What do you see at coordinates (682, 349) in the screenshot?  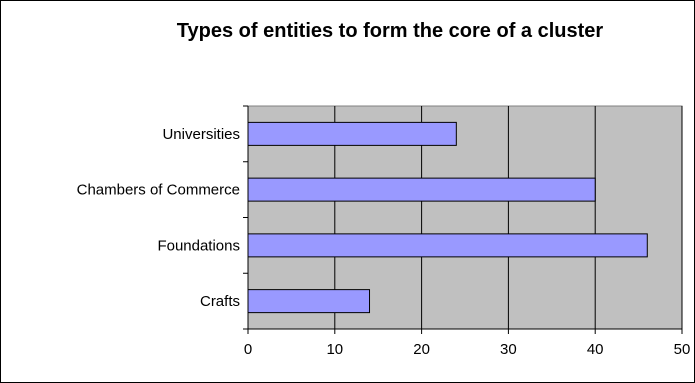 I see `x-tick-label: 50` at bounding box center [682, 349].